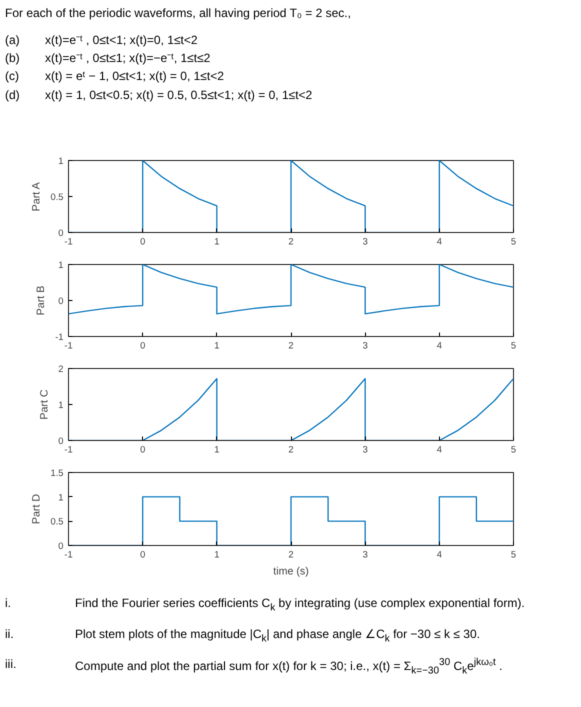 The image size is (581, 707). What do you see at coordinates (158, 95) in the screenshot?
I see `text: (d) x(t) = 1, 0≤t<0.5; x(t) = 0.5, 0.5≤t<1; x(t) = 0, 1≤t<2` at bounding box center [158, 95].